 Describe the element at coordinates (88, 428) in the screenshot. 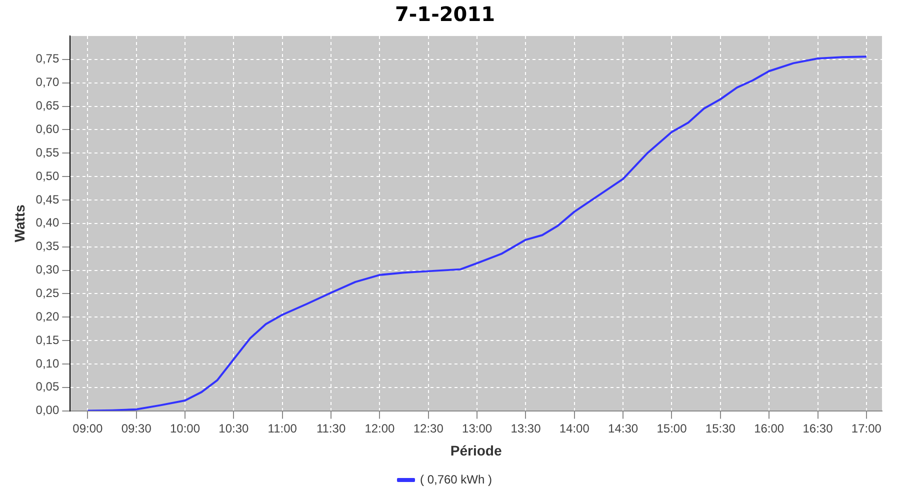

I see `x-tick-label: 09:00` at that location.